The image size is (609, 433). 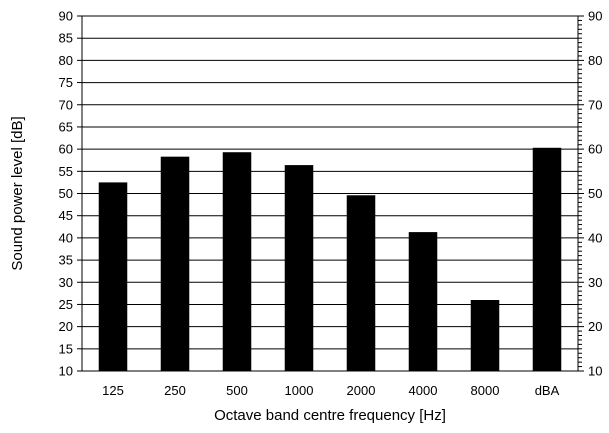 I want to click on y-tick-label-right: 60, so click(x=595, y=149).